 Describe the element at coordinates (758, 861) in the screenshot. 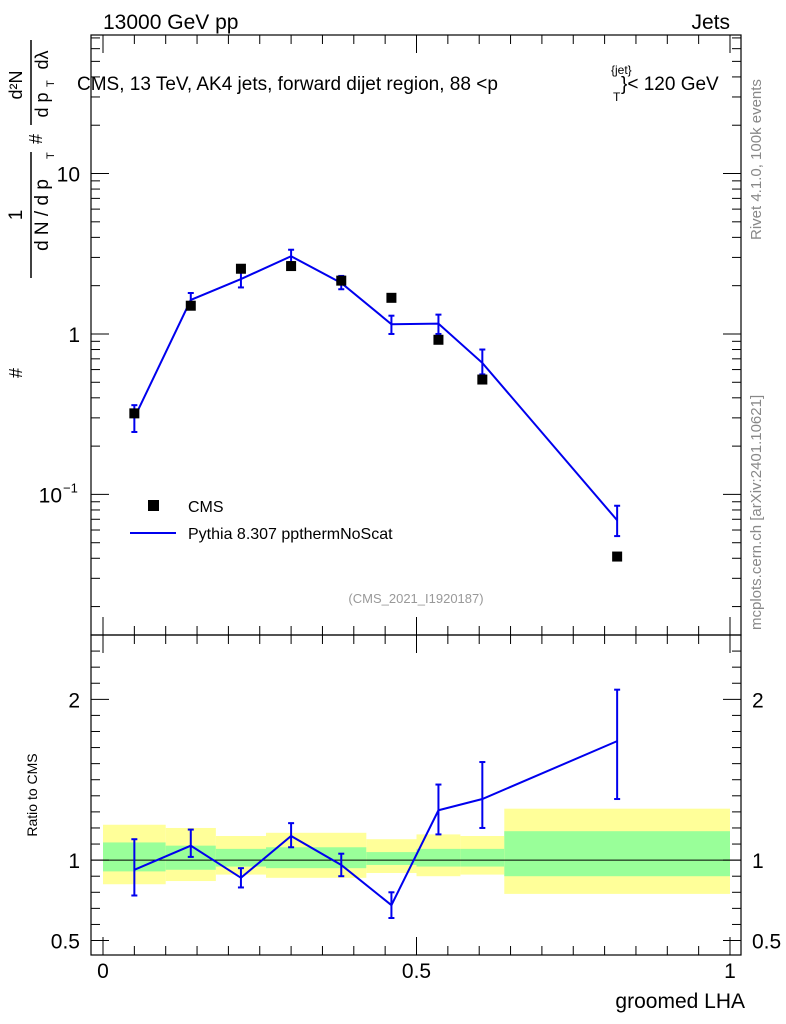

I see `ratio-ytick-label-right-1: 1` at that location.